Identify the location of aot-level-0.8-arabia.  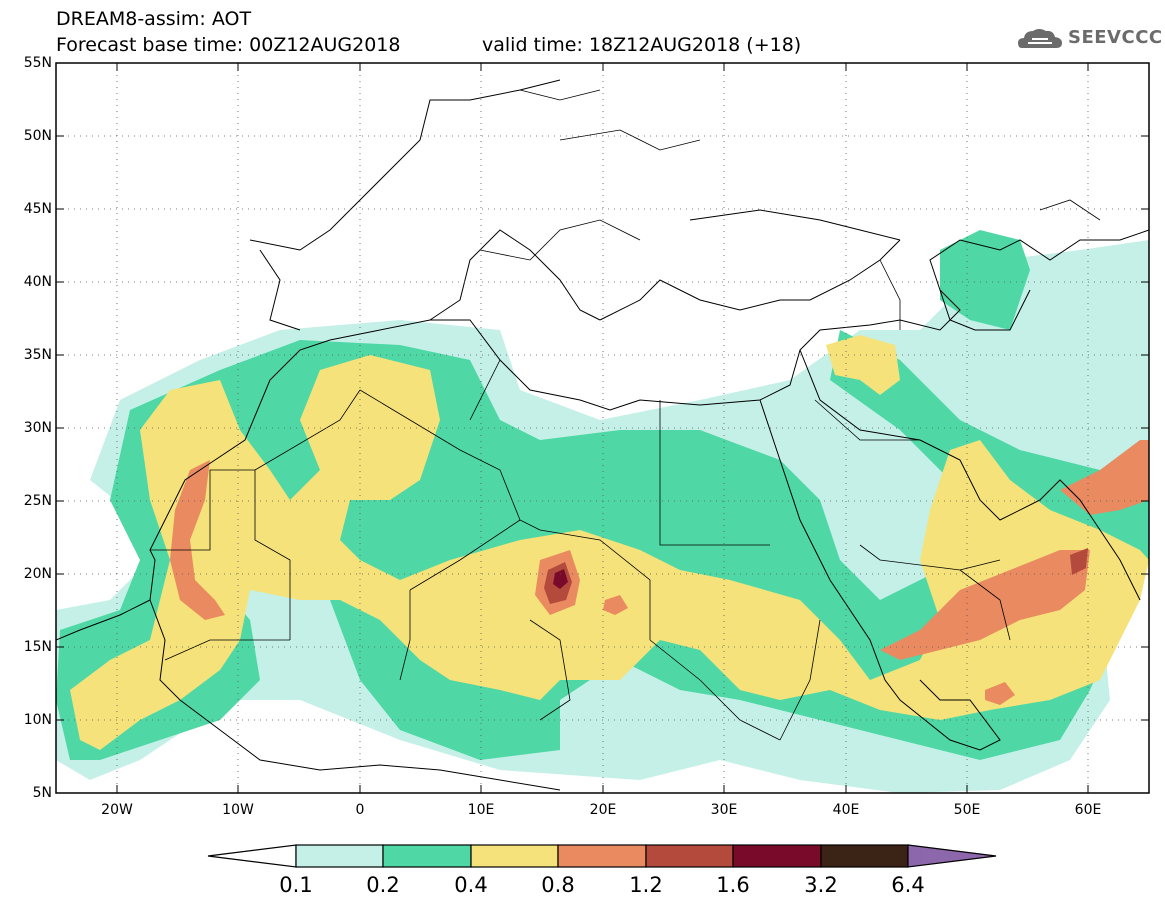
(985, 605).